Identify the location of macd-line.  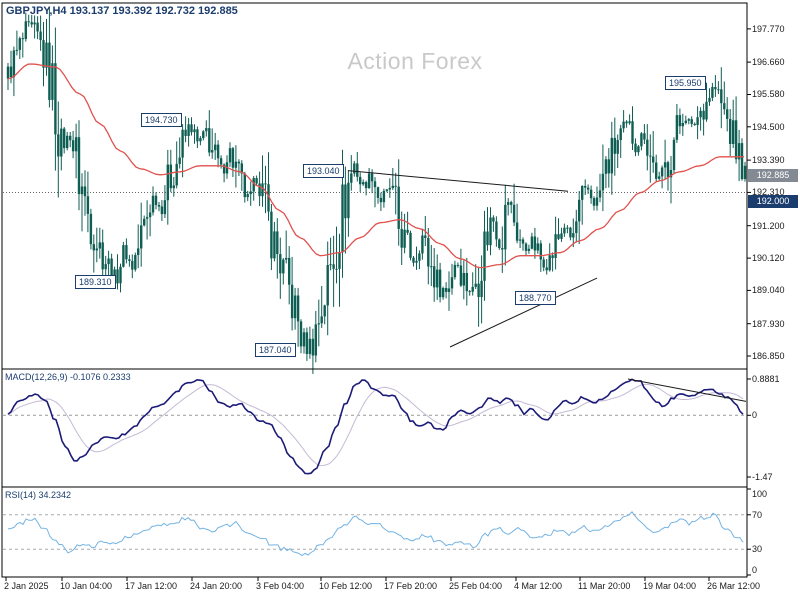
(375, 426).